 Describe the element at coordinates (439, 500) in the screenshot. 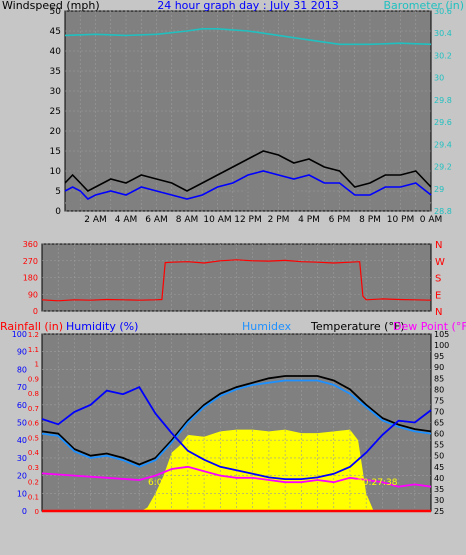

I see `temperature-tick-label: 30` at that location.